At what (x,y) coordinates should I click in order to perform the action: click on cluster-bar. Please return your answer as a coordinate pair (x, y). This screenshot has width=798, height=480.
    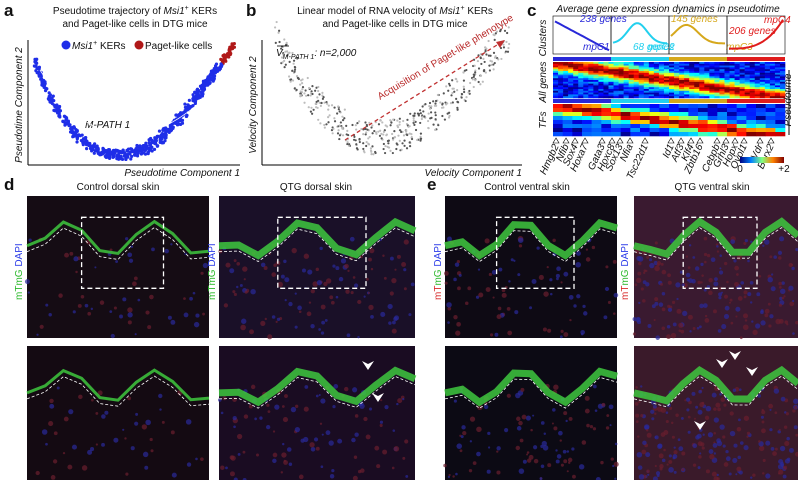
    Looking at the image, I should click on (698, 101).